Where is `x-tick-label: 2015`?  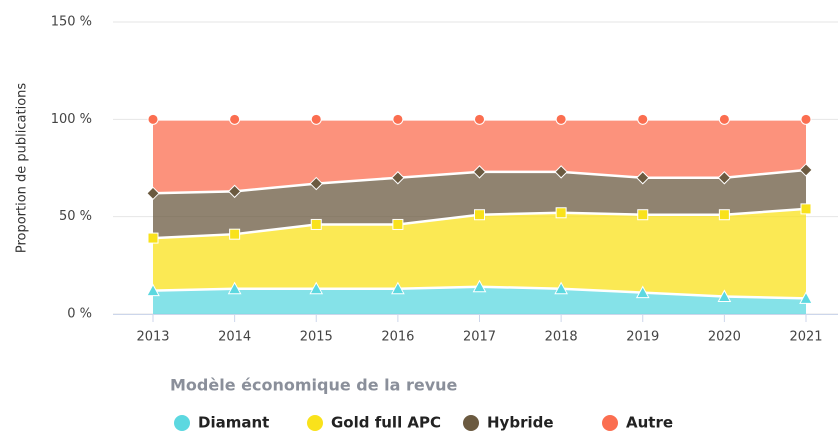 x-tick-label: 2015 is located at coordinates (316, 337).